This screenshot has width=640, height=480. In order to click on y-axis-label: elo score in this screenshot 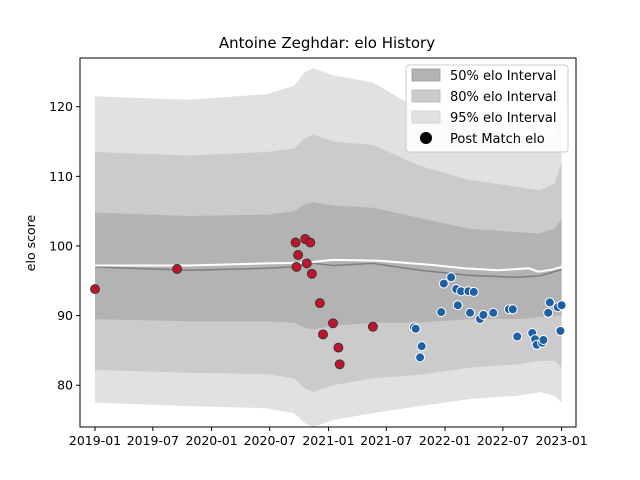, I will do `click(30, 243)`.